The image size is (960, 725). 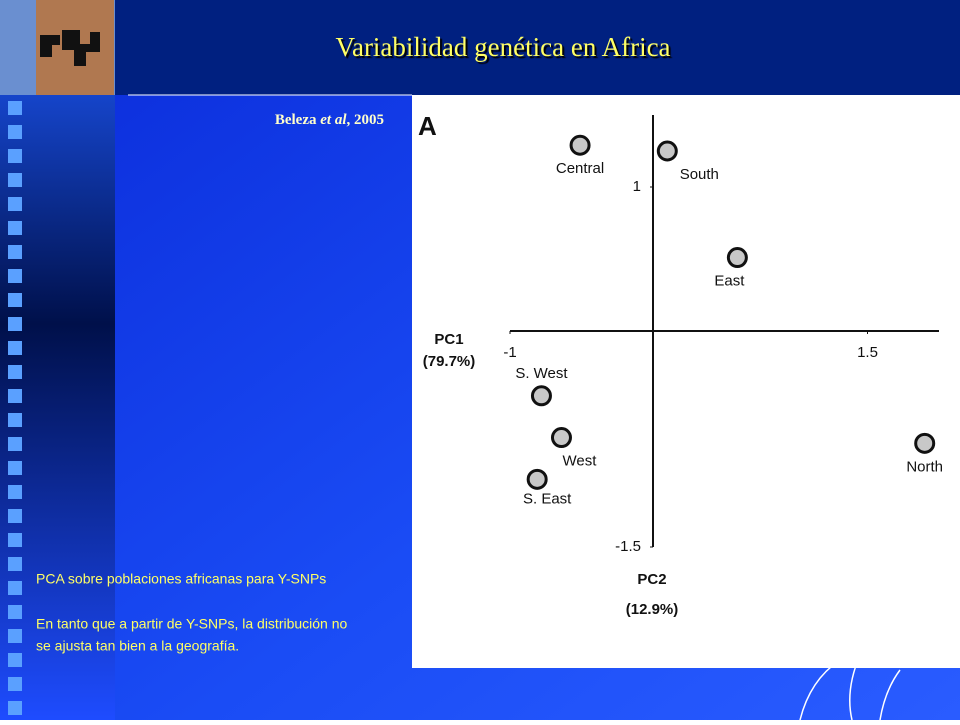 What do you see at coordinates (652, 609) in the screenshot?
I see `y-axis-label: (12.9%)` at bounding box center [652, 609].